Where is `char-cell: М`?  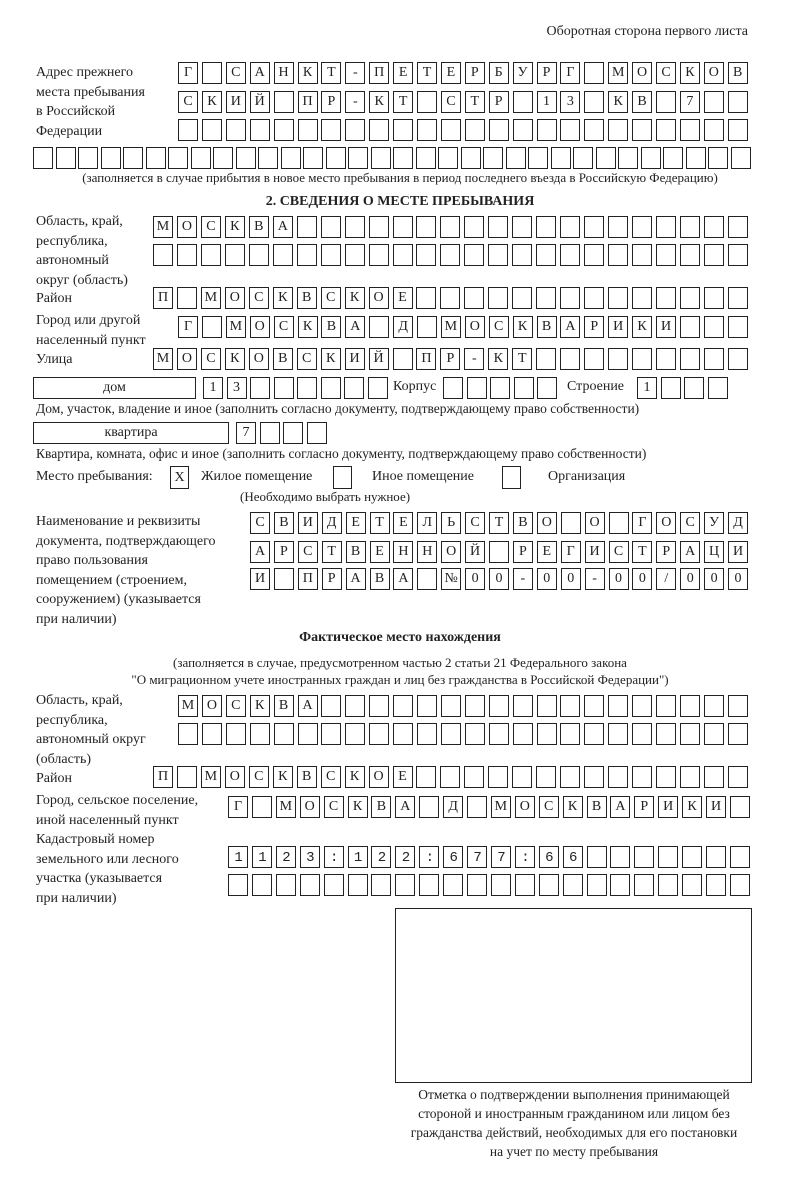
char-cell: М is located at coordinates (235, 327).